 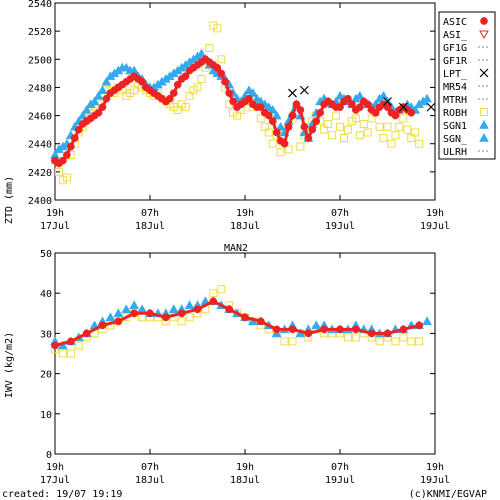 What do you see at coordinates (435, 226) in the screenshot?
I see `top-x-tick-label-date: 19Jul` at bounding box center [435, 226].